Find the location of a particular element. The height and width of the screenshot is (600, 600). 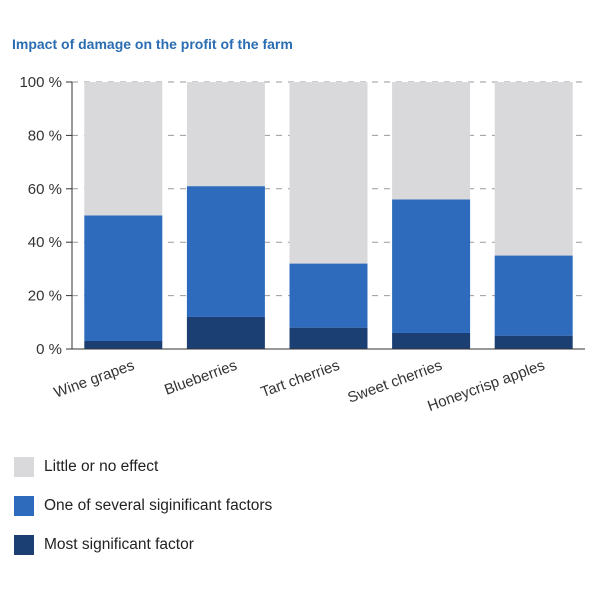

legend-item: One of several siginificant factors is located at coordinates (143, 506).